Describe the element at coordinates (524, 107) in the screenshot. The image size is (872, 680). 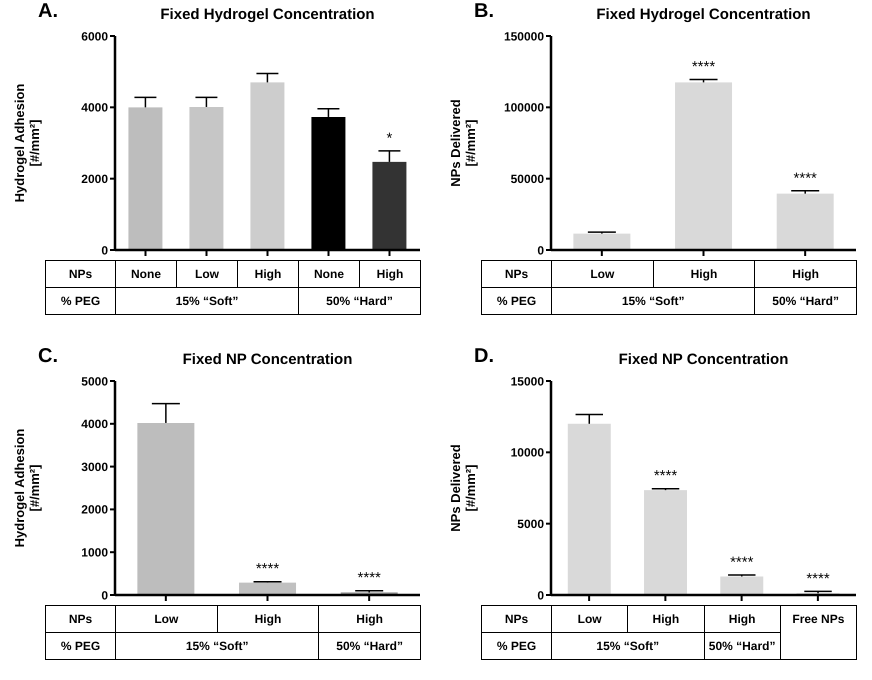
I see `y-tick-label: 100000` at that location.